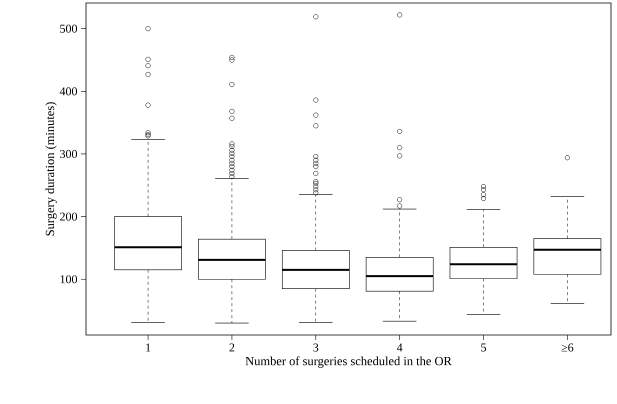 The width and height of the screenshot is (617, 404). I want to click on x-tick-label: ≥6, so click(568, 348).